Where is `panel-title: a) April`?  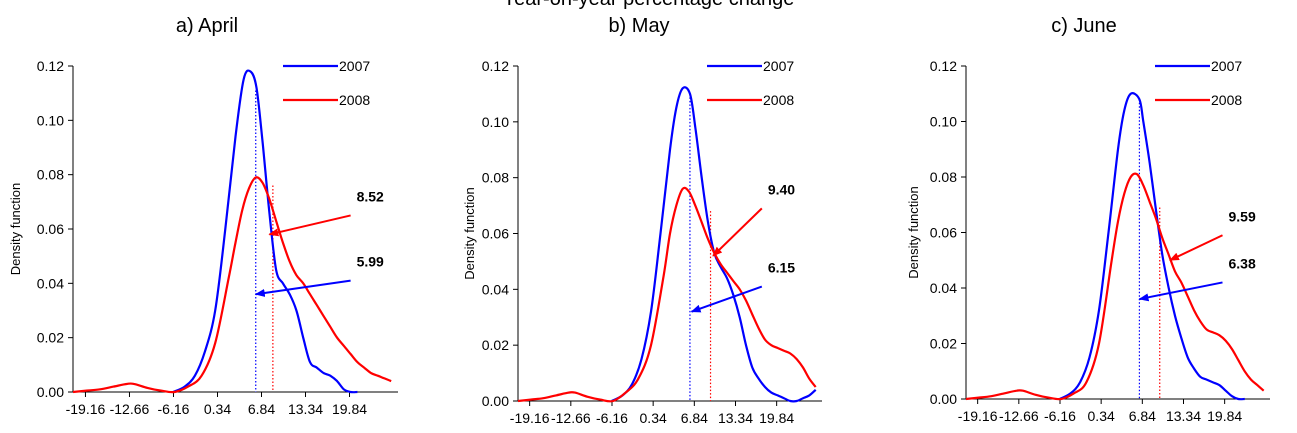 panel-title: a) April is located at coordinates (207, 26).